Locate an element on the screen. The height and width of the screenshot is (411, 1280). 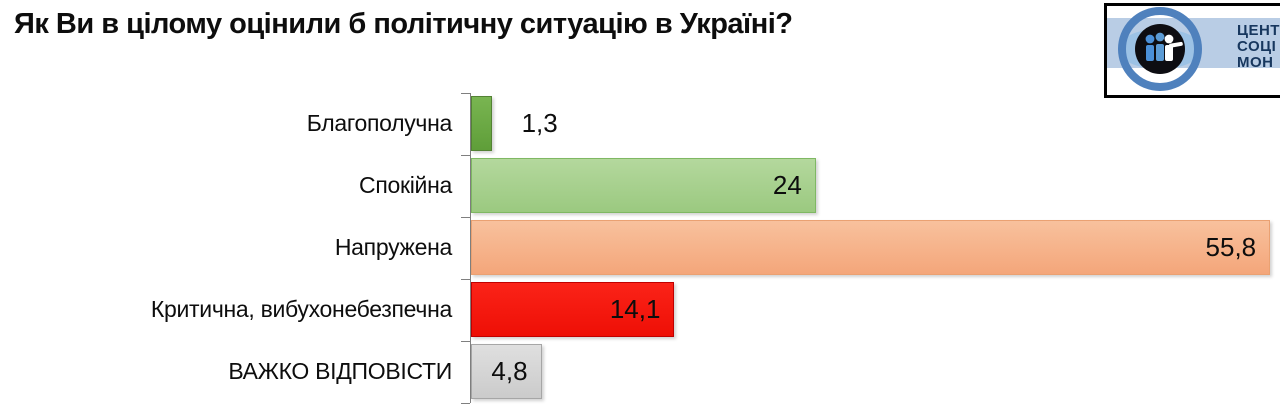
bar-vazhko-vidpovisty is located at coordinates (506, 371).